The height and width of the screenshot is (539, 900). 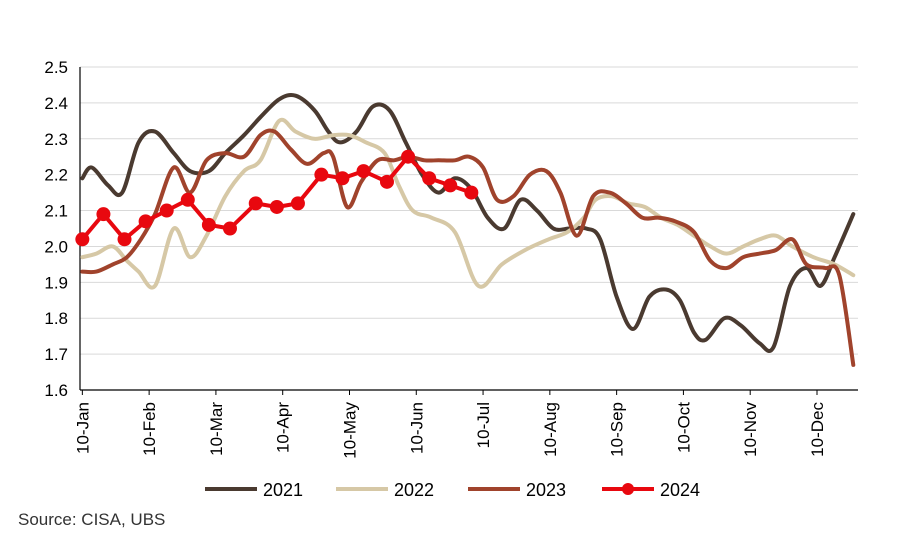 I want to click on x-tick-label: 10-Feb, so click(x=149, y=429).